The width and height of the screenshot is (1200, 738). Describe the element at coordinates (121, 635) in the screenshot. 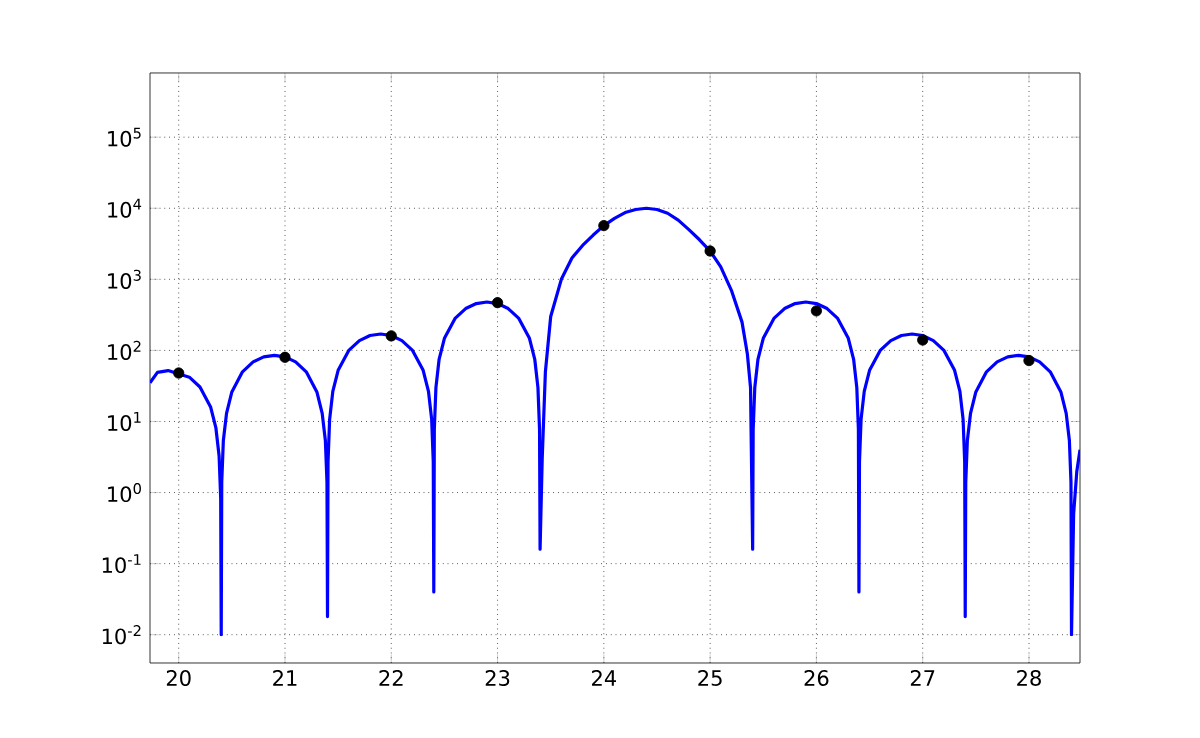

I see `y-tick-label: 10$^{-2}$` at that location.